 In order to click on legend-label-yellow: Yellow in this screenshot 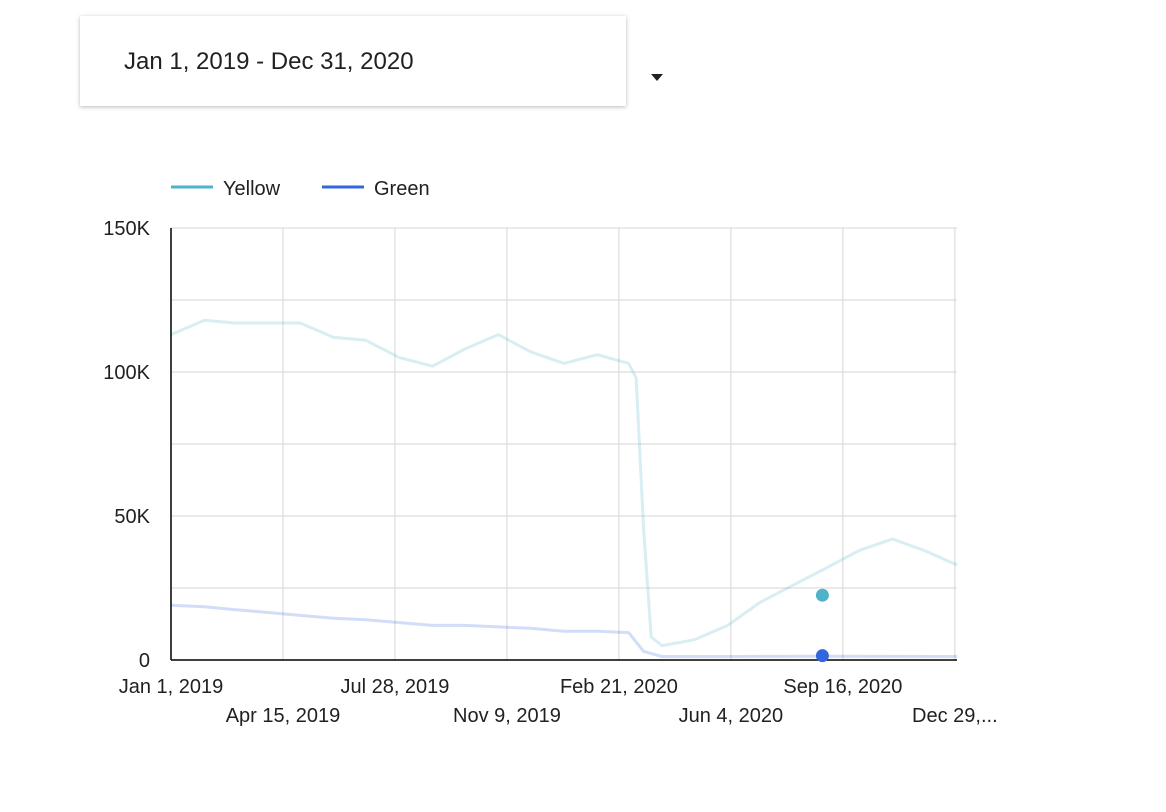, I will do `click(252, 189)`.